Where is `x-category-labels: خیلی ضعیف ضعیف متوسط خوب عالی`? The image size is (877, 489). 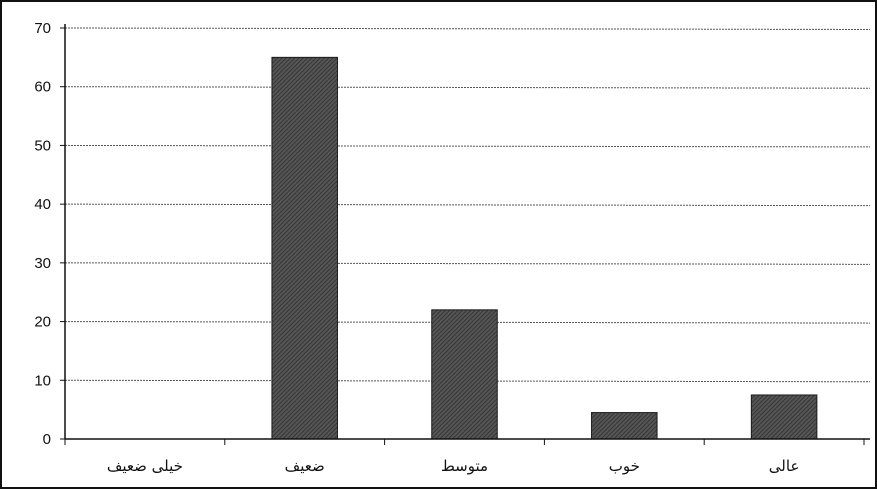 x-category-labels: خیلی ضعیف ضعیف متوسط خوب عالی is located at coordinates (453, 466).